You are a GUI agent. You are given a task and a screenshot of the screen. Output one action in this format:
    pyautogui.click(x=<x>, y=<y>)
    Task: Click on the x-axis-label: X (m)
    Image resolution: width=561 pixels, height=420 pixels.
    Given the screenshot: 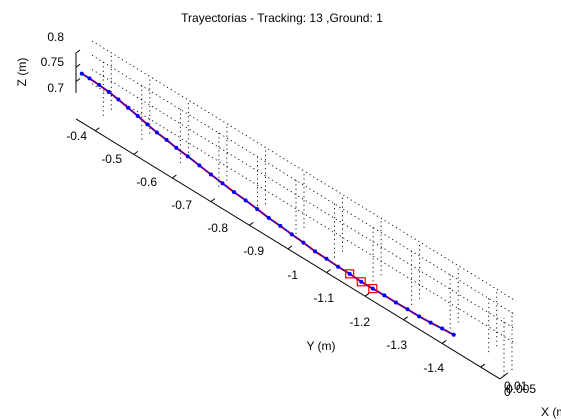 What is the action you would take?
    pyautogui.click(x=551, y=412)
    